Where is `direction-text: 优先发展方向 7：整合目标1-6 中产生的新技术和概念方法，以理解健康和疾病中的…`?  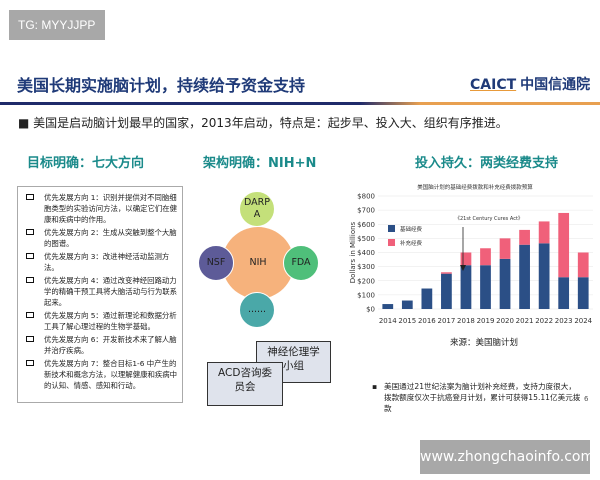 direction-text: 优先发展方向 7：整合目标1-6 中产生的新技术和概念方法，以理解健康和疾病中的… is located at coordinates (111, 374).